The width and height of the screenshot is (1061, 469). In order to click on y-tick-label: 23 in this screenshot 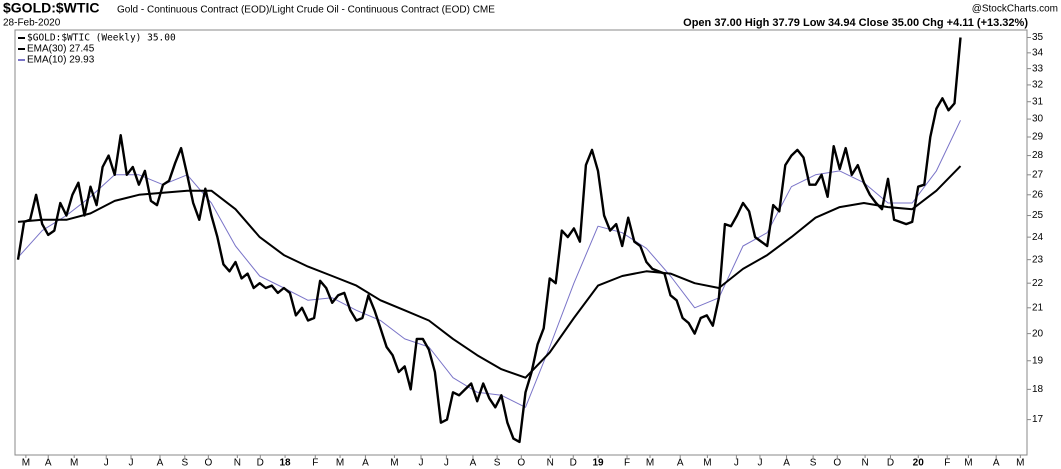, I will do `click(1038, 259)`.